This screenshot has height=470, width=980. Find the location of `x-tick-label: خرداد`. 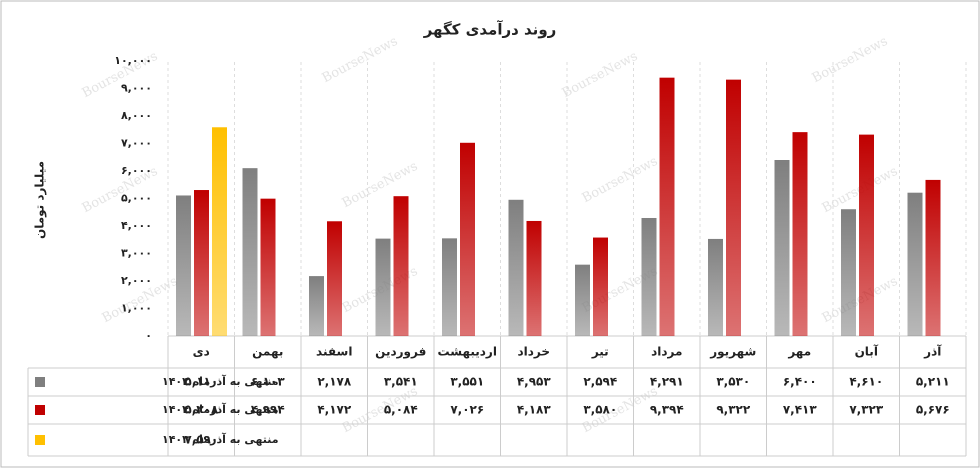

x-tick-label: خرداد is located at coordinates (533, 352).